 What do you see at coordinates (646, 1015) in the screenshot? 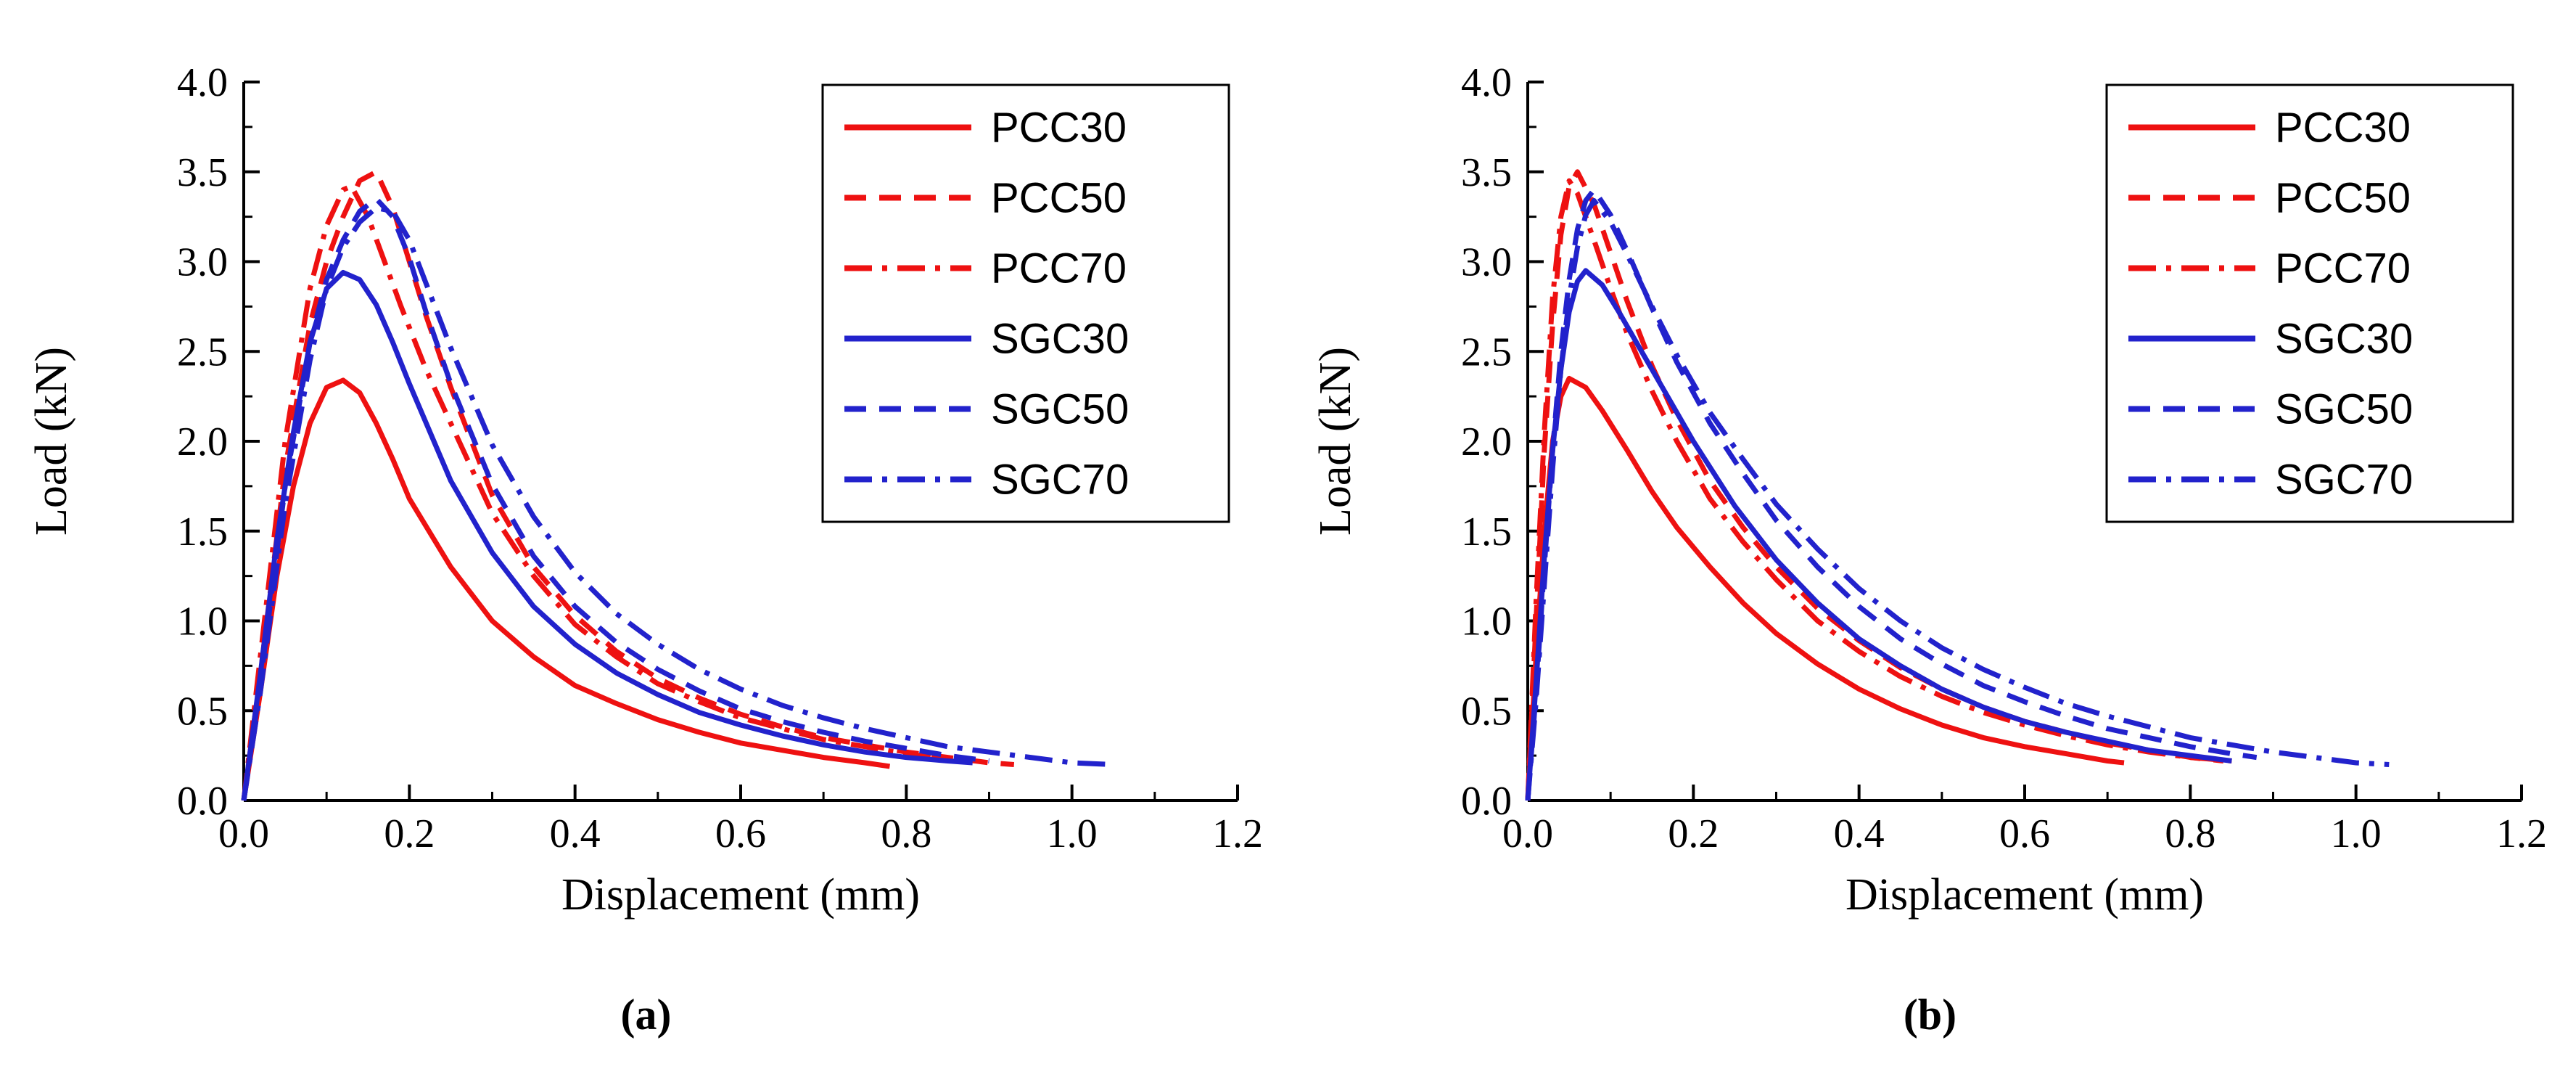
I see `caption-a: (a)` at bounding box center [646, 1015].